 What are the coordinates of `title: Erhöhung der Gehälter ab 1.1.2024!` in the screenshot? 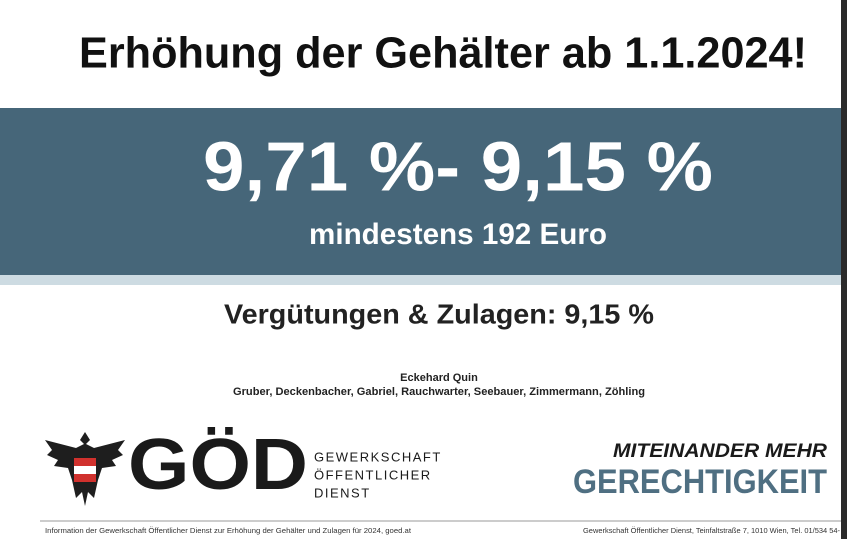 It's located at (443, 53).